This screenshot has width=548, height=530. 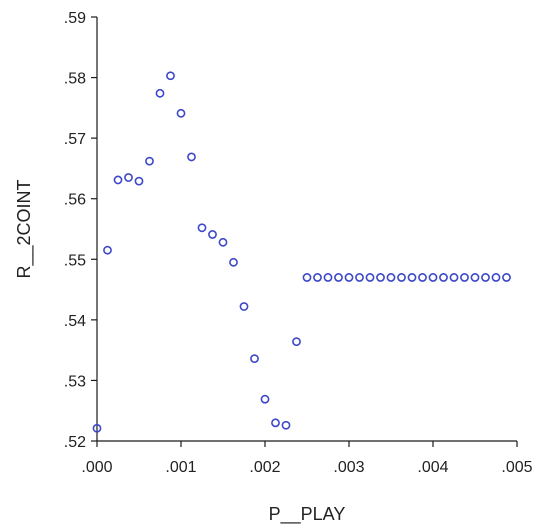 I want to click on x-axis-ticks: .000 .001 .002 .003 .004 .005, so click(x=307, y=458).